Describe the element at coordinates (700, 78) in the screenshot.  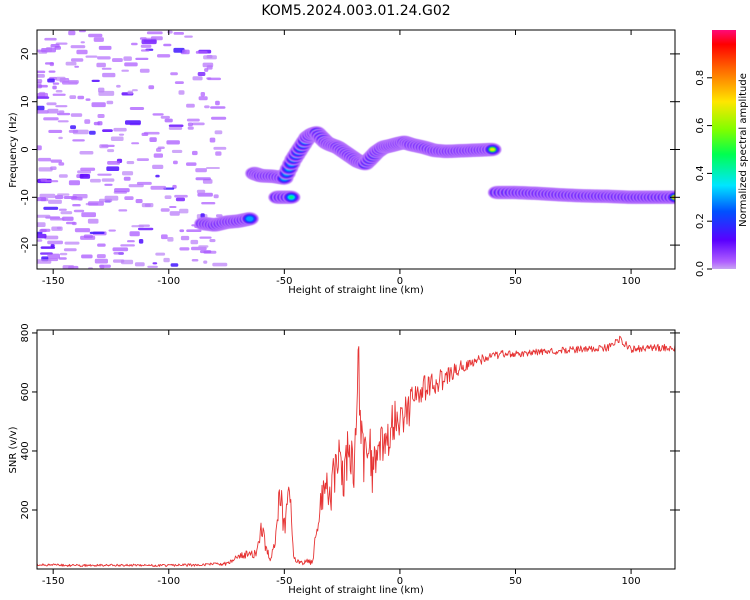
I see `colorbar-tick-label: 0.8` at that location.